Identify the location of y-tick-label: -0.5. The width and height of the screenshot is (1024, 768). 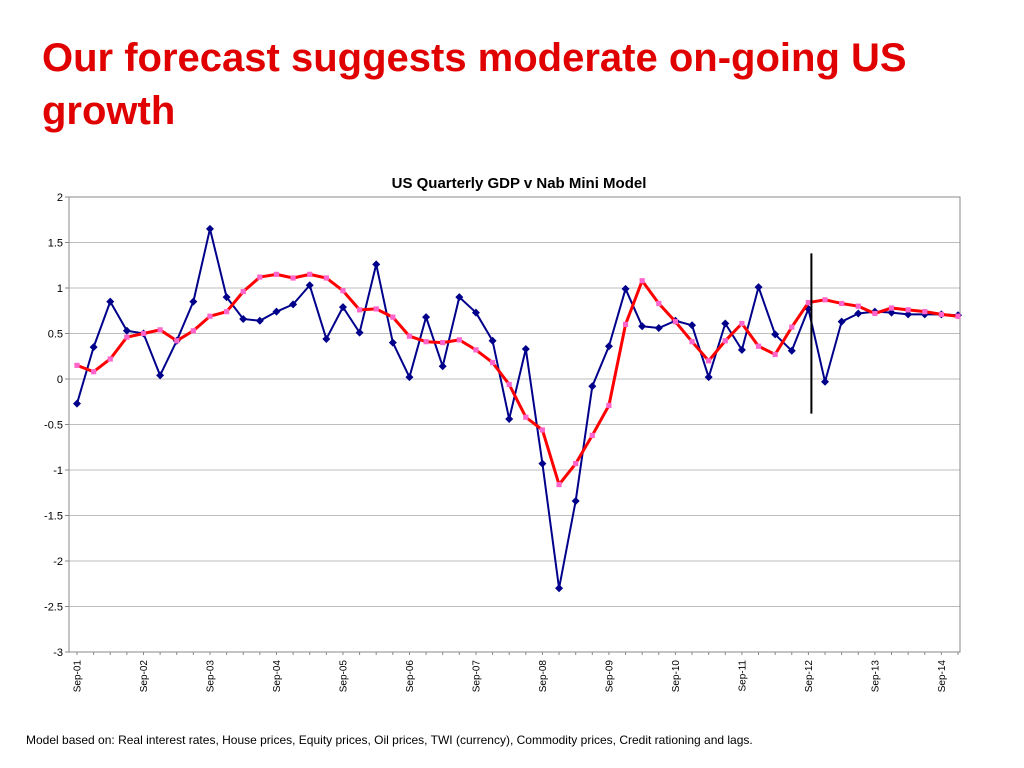
(53, 426).